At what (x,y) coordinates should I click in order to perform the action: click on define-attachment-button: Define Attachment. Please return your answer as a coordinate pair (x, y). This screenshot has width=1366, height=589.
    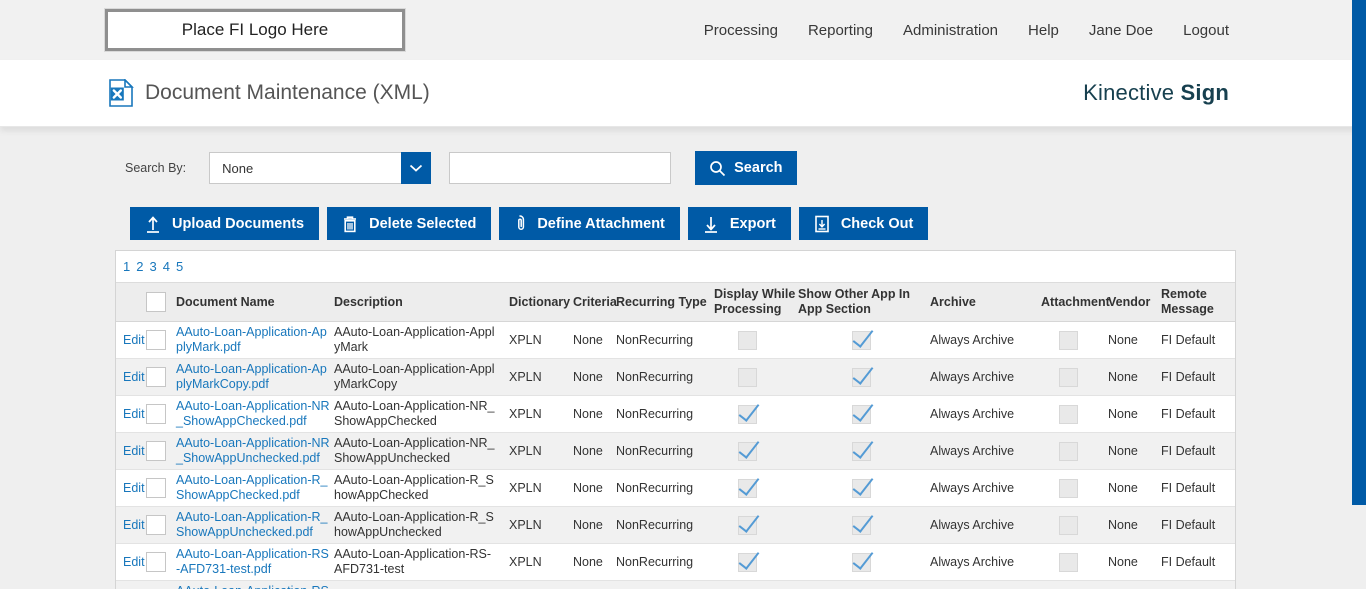
    Looking at the image, I should click on (589, 223).